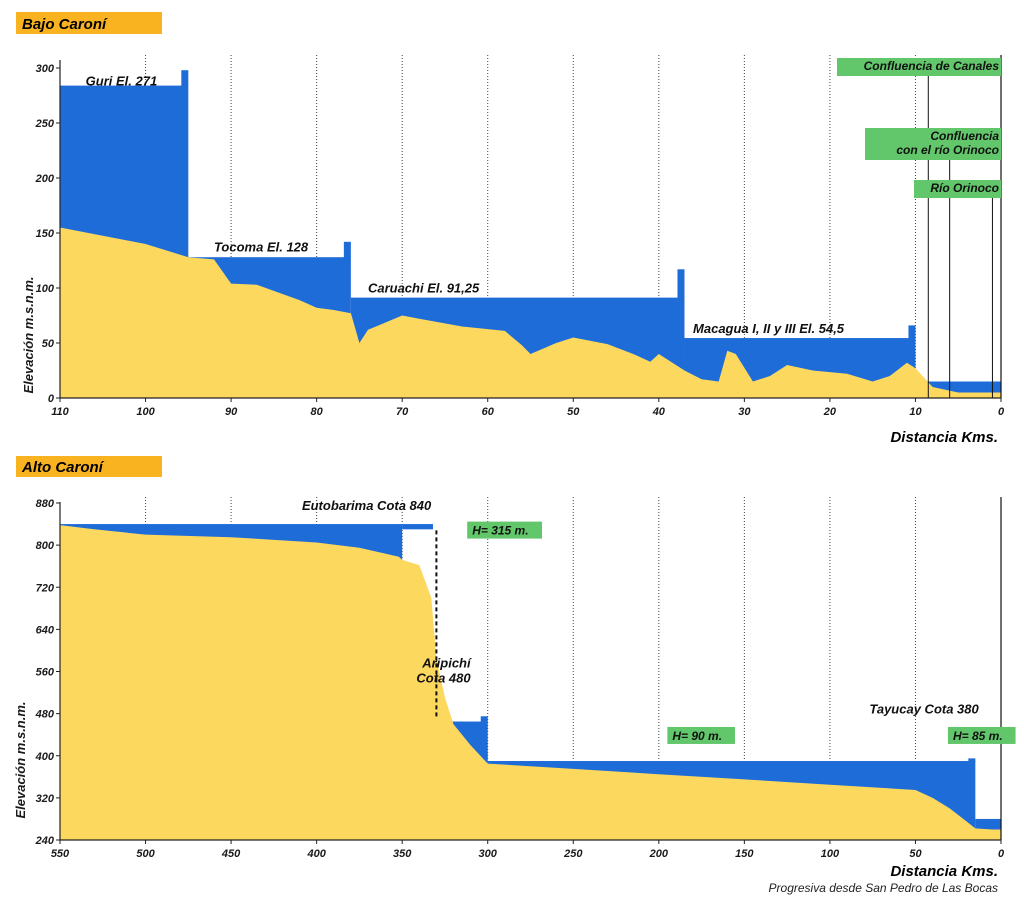 The image size is (1024, 902). Describe the element at coordinates (316, 854) in the screenshot. I see `x-tick-label: 400` at that location.